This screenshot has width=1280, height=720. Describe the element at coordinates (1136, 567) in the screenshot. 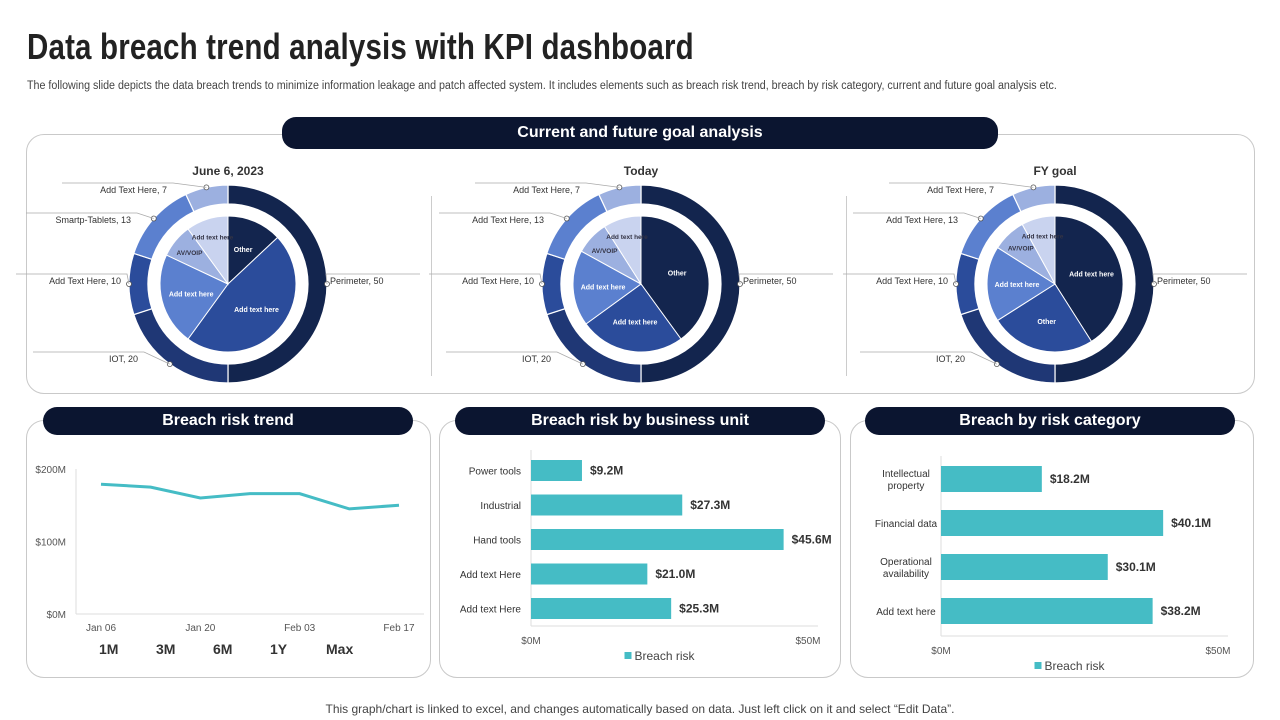

I see `bar-value-label: $30.1M` at that location.